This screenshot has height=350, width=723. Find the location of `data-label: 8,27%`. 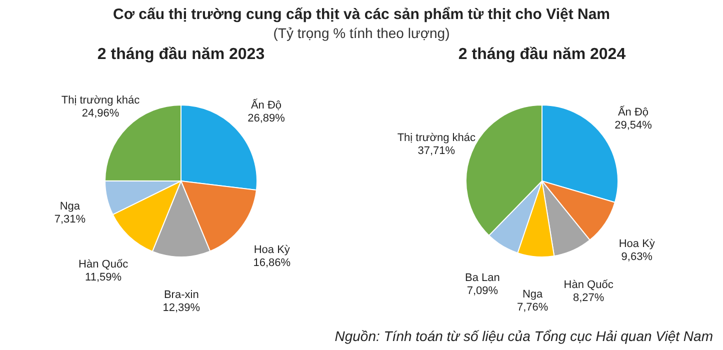

data-label: 8,27% is located at coordinates (589, 298).